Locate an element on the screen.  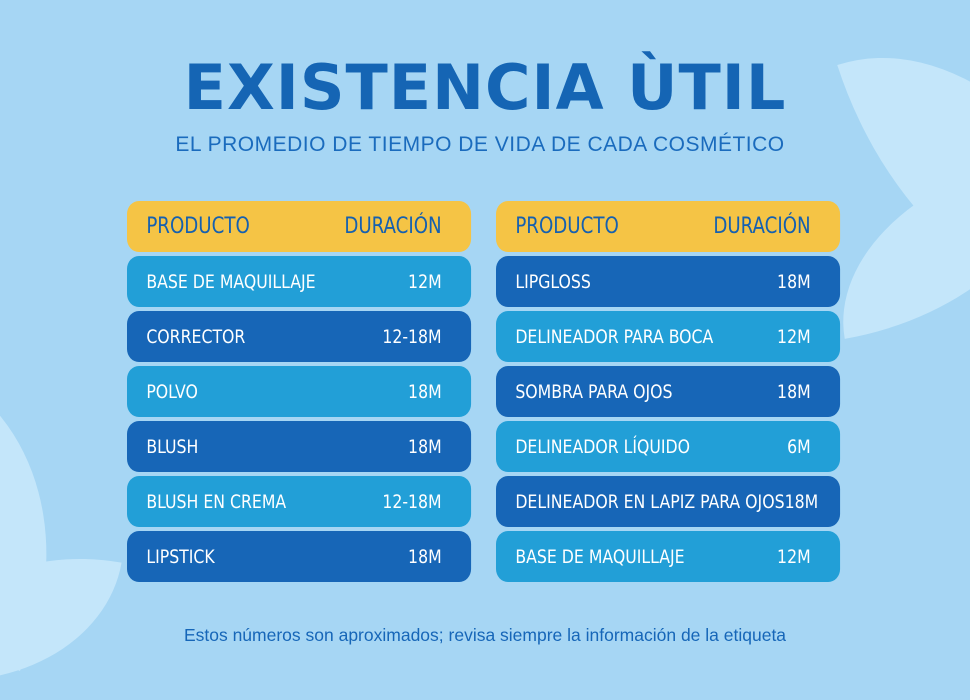
product-name: BLUSH is located at coordinates (172, 446).